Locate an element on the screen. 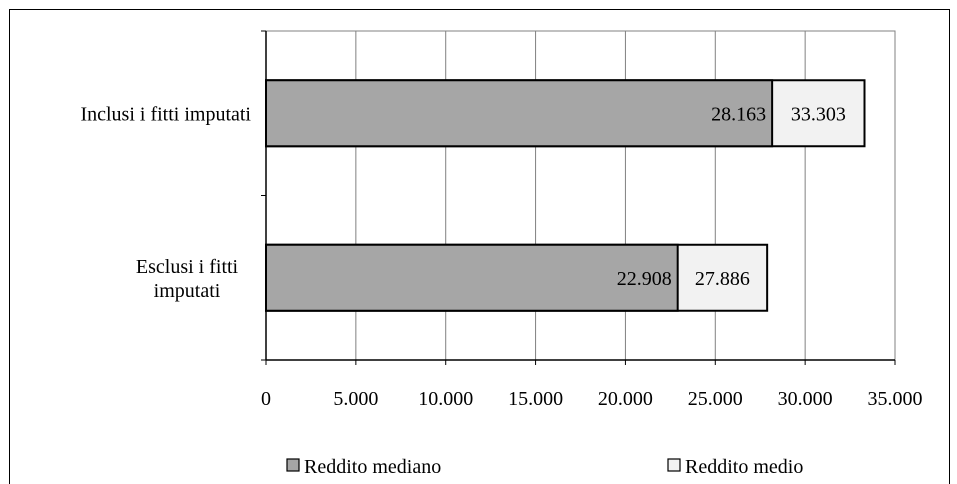 The height and width of the screenshot is (484, 957). category-label: Esclusi i fitti is located at coordinates (187, 267).